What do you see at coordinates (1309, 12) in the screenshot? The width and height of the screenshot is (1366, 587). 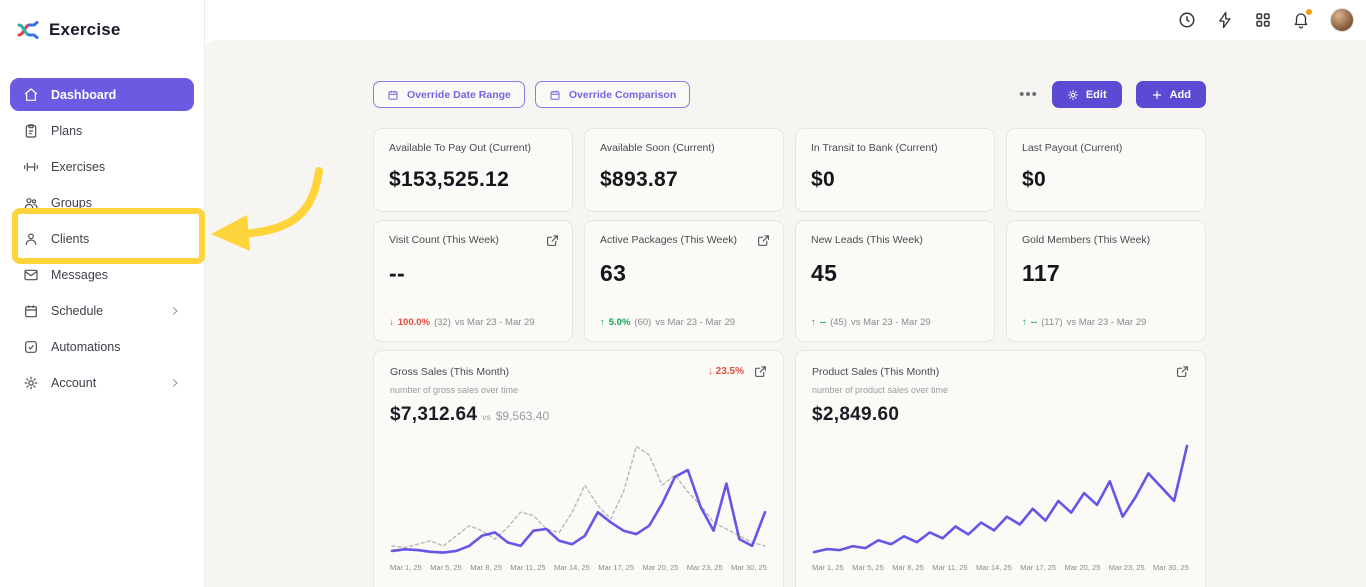 I see `notification-dot` at bounding box center [1309, 12].